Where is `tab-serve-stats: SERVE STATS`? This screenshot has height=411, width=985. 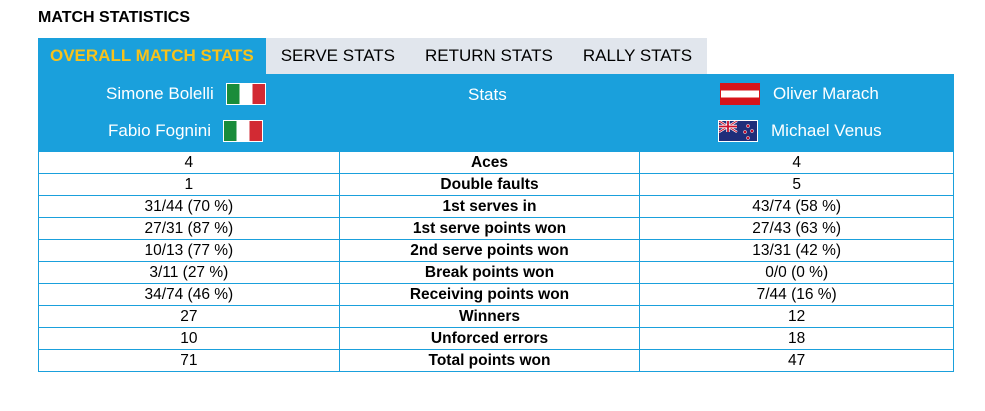 tab-serve-stats: SERVE STATS is located at coordinates (337, 56).